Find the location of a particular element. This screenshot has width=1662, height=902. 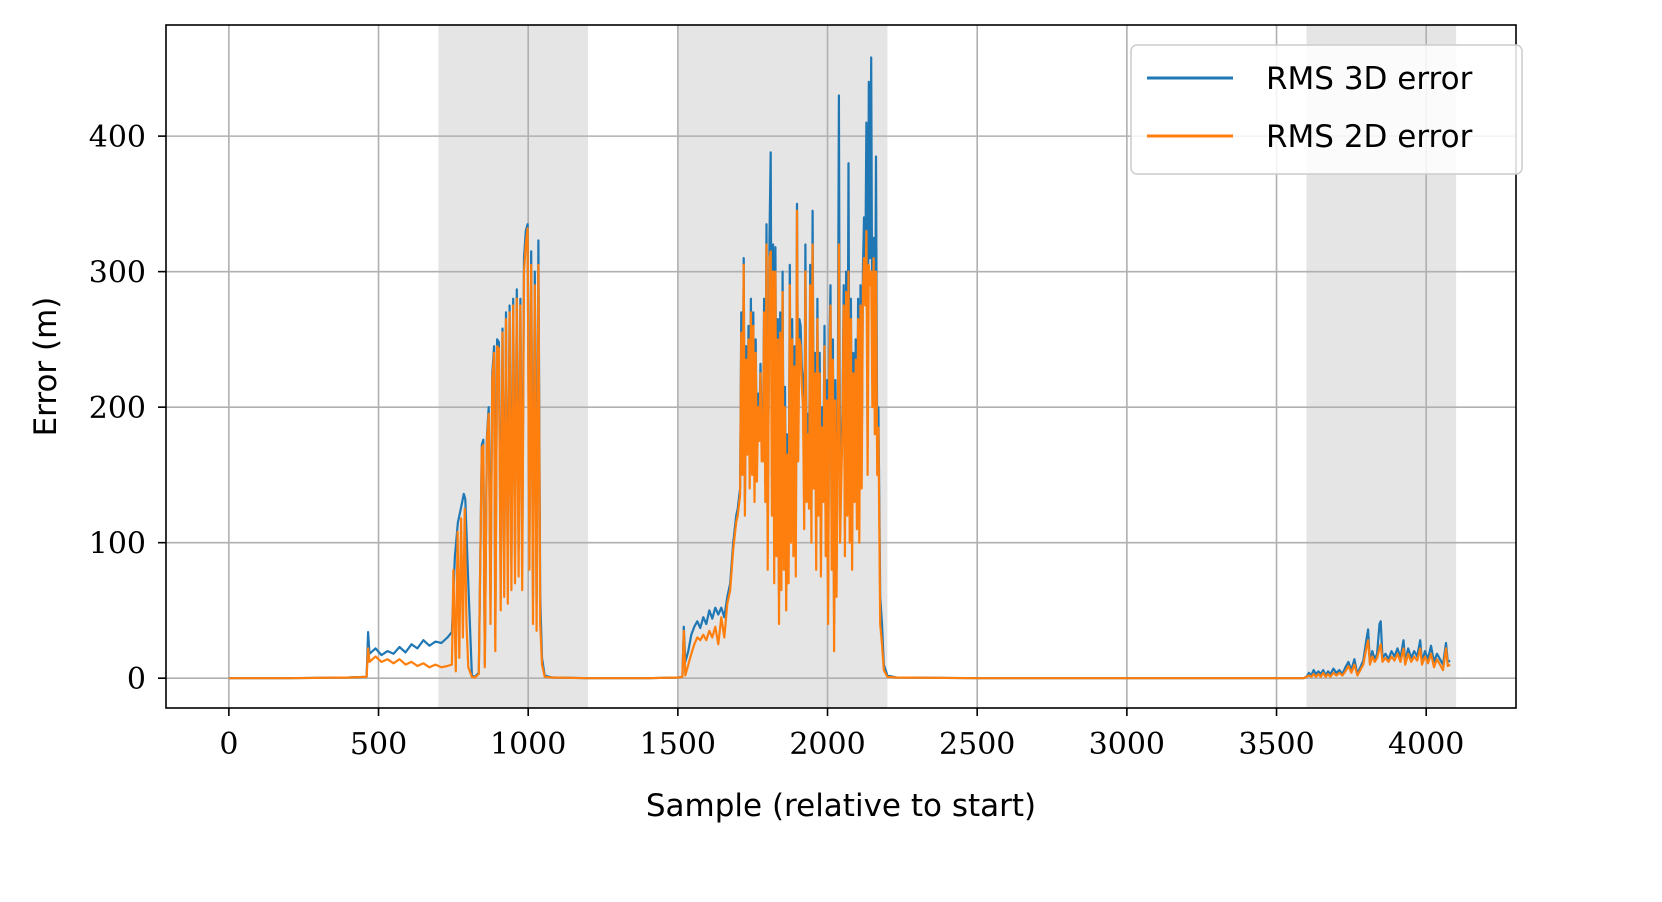

x-axis-label: Sample (relative to start) is located at coordinates (841, 806).